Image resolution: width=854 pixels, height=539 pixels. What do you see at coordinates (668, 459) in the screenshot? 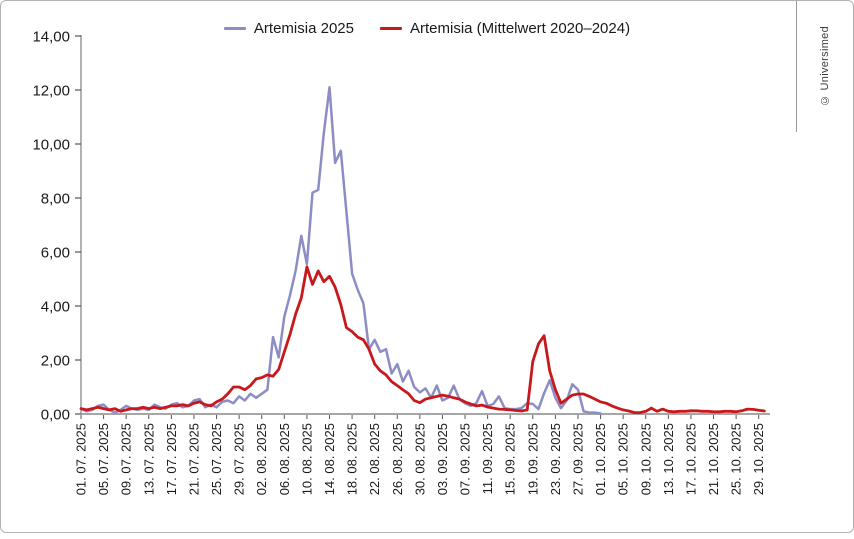
I see `x-tick-label: 13. 10. 2025` at bounding box center [668, 459].